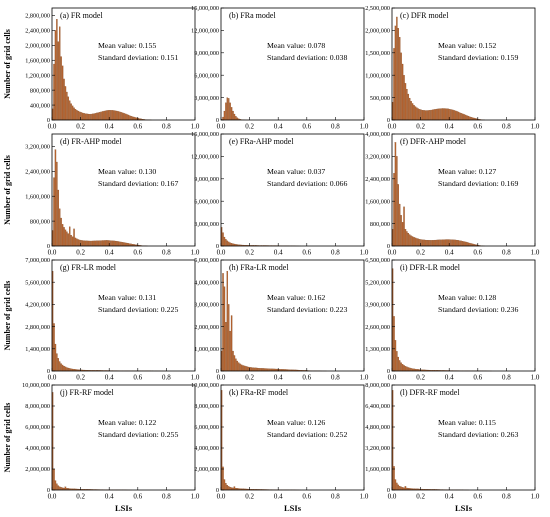 The height and width of the screenshot is (517, 550). Describe the element at coordinates (7, 190) in the screenshot. I see `y-axis-title: Number of grid cells` at that location.